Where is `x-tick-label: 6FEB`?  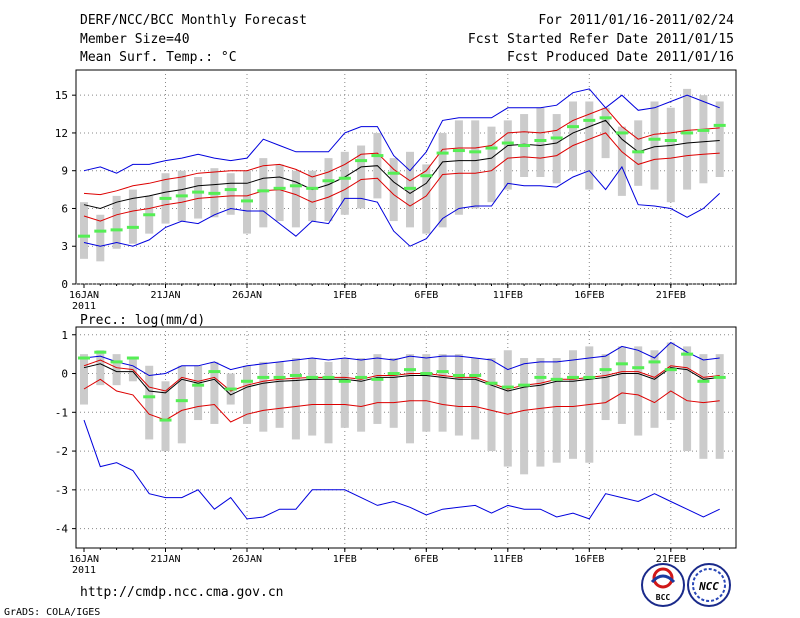 x-tick-label: 6FEB is located at coordinates (426, 295).